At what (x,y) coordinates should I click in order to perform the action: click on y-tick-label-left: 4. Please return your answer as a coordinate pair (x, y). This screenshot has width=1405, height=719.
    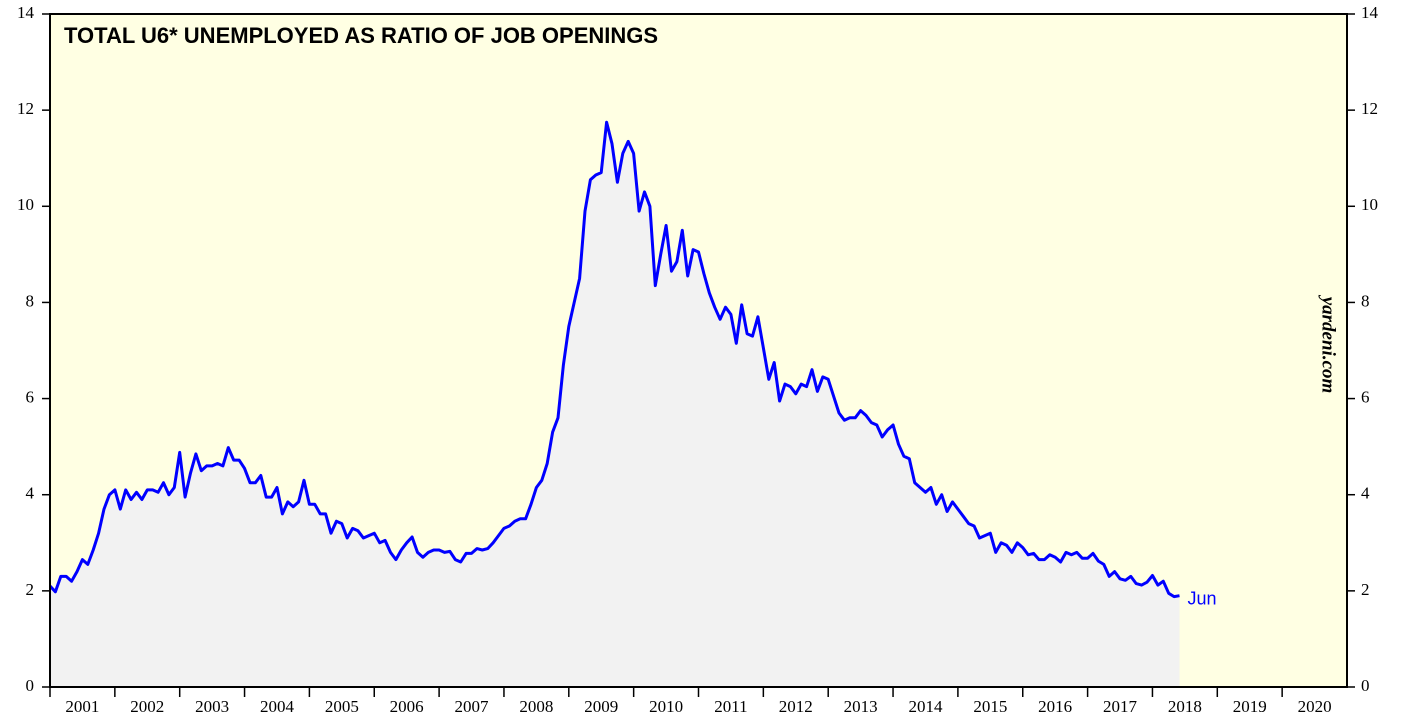
    Looking at the image, I should click on (30, 493).